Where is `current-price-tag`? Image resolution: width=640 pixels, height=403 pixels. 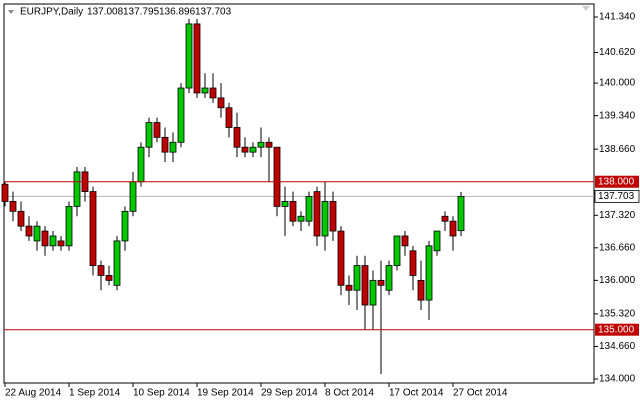
current-price-tag is located at coordinates (617, 196).